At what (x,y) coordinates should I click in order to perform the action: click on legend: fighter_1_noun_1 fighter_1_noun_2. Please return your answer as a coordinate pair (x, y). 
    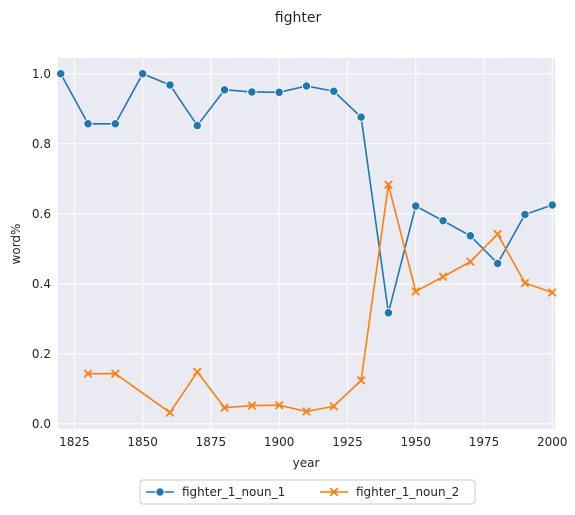
    Looking at the image, I should click on (307, 492).